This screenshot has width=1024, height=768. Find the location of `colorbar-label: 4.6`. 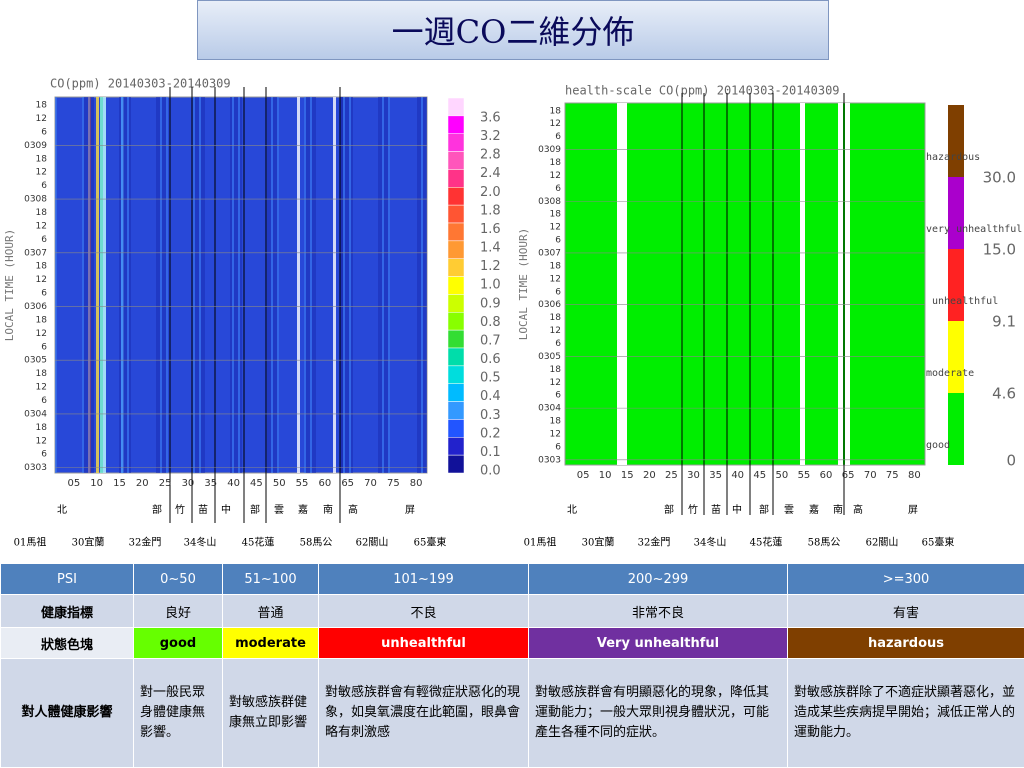

colorbar-label: 4.6 is located at coordinates (1004, 394).